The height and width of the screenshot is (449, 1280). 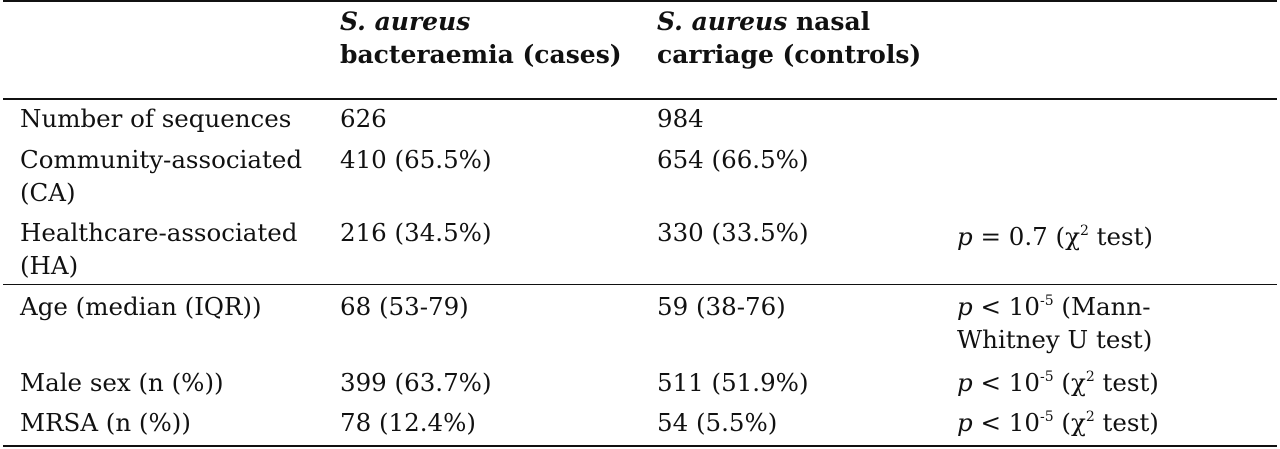 What do you see at coordinates (721, 306) in the screenshot?
I see `controls-value: 59 (38-76)` at bounding box center [721, 306].